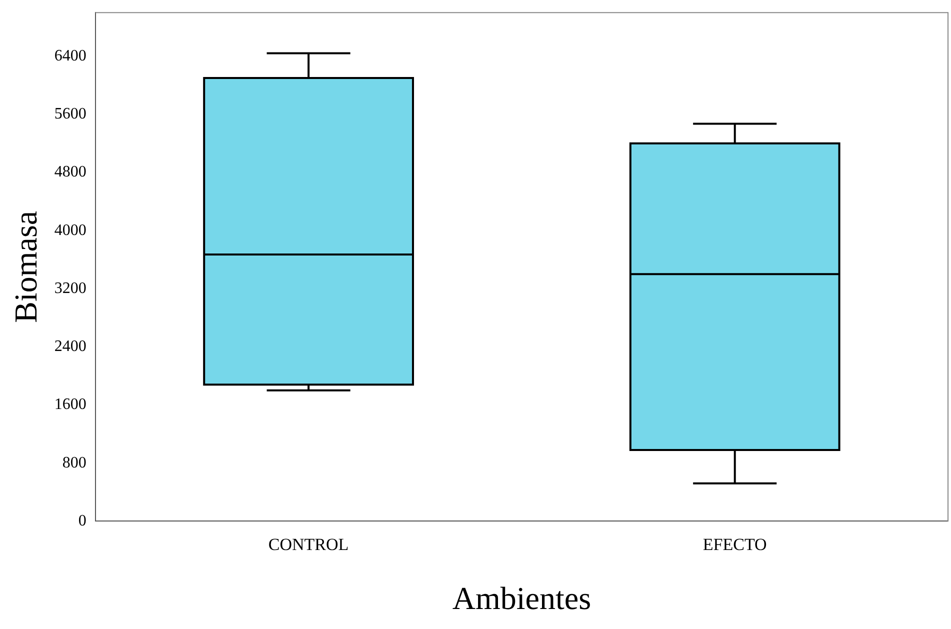 The height and width of the screenshot is (629, 951). Describe the element at coordinates (74, 463) in the screenshot. I see `y-tick-label: 800` at that location.